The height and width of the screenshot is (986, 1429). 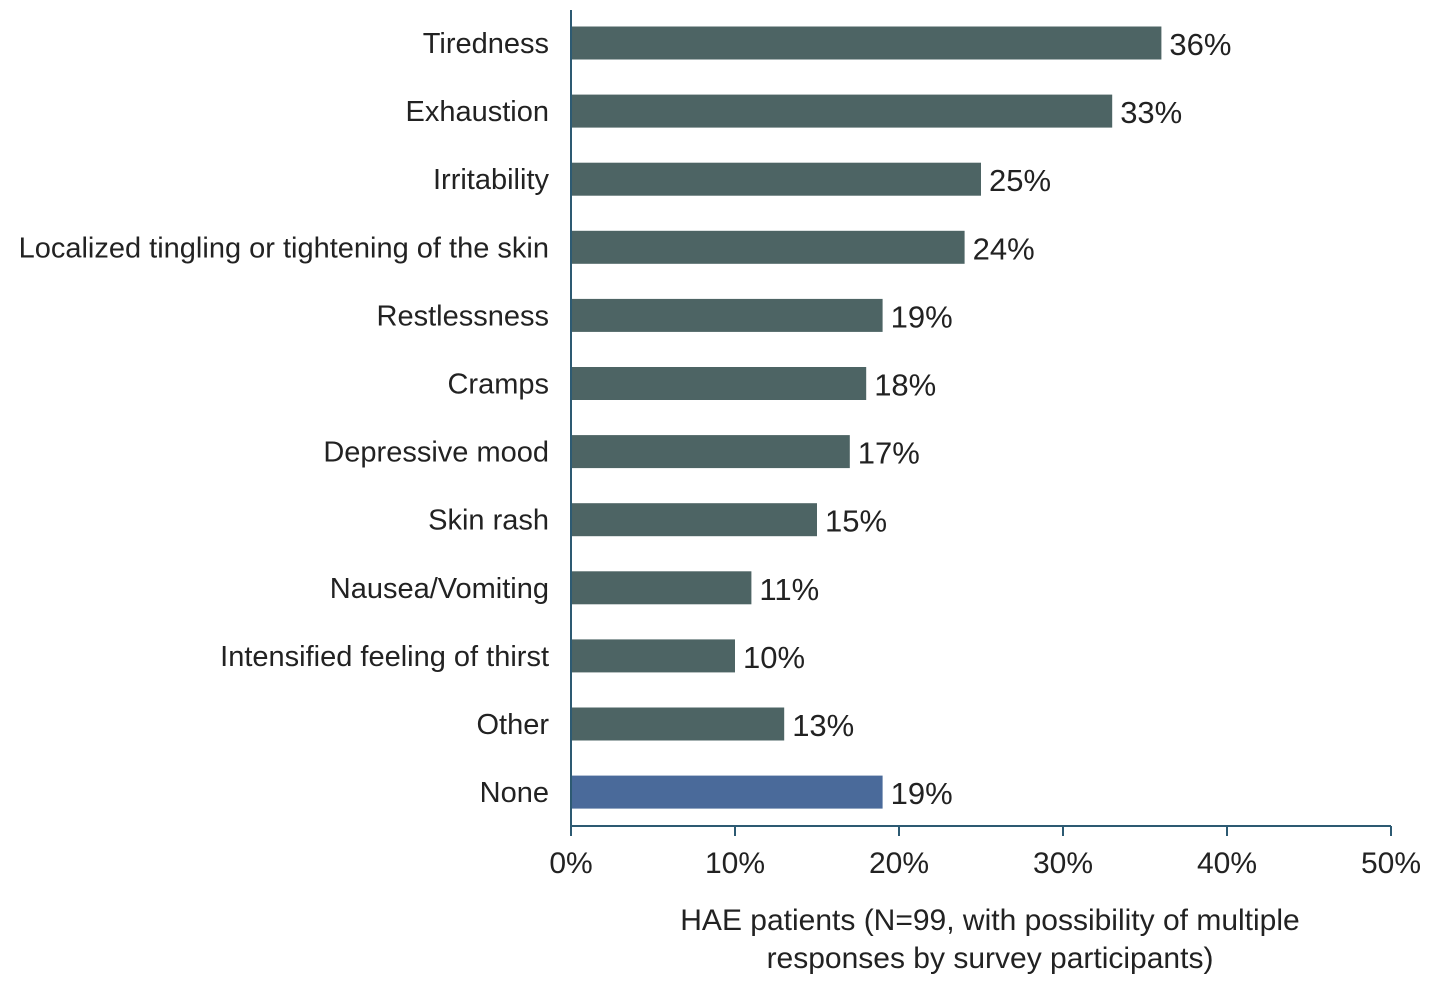 I want to click on x-tick-label: 30%, so click(x=1063, y=863).